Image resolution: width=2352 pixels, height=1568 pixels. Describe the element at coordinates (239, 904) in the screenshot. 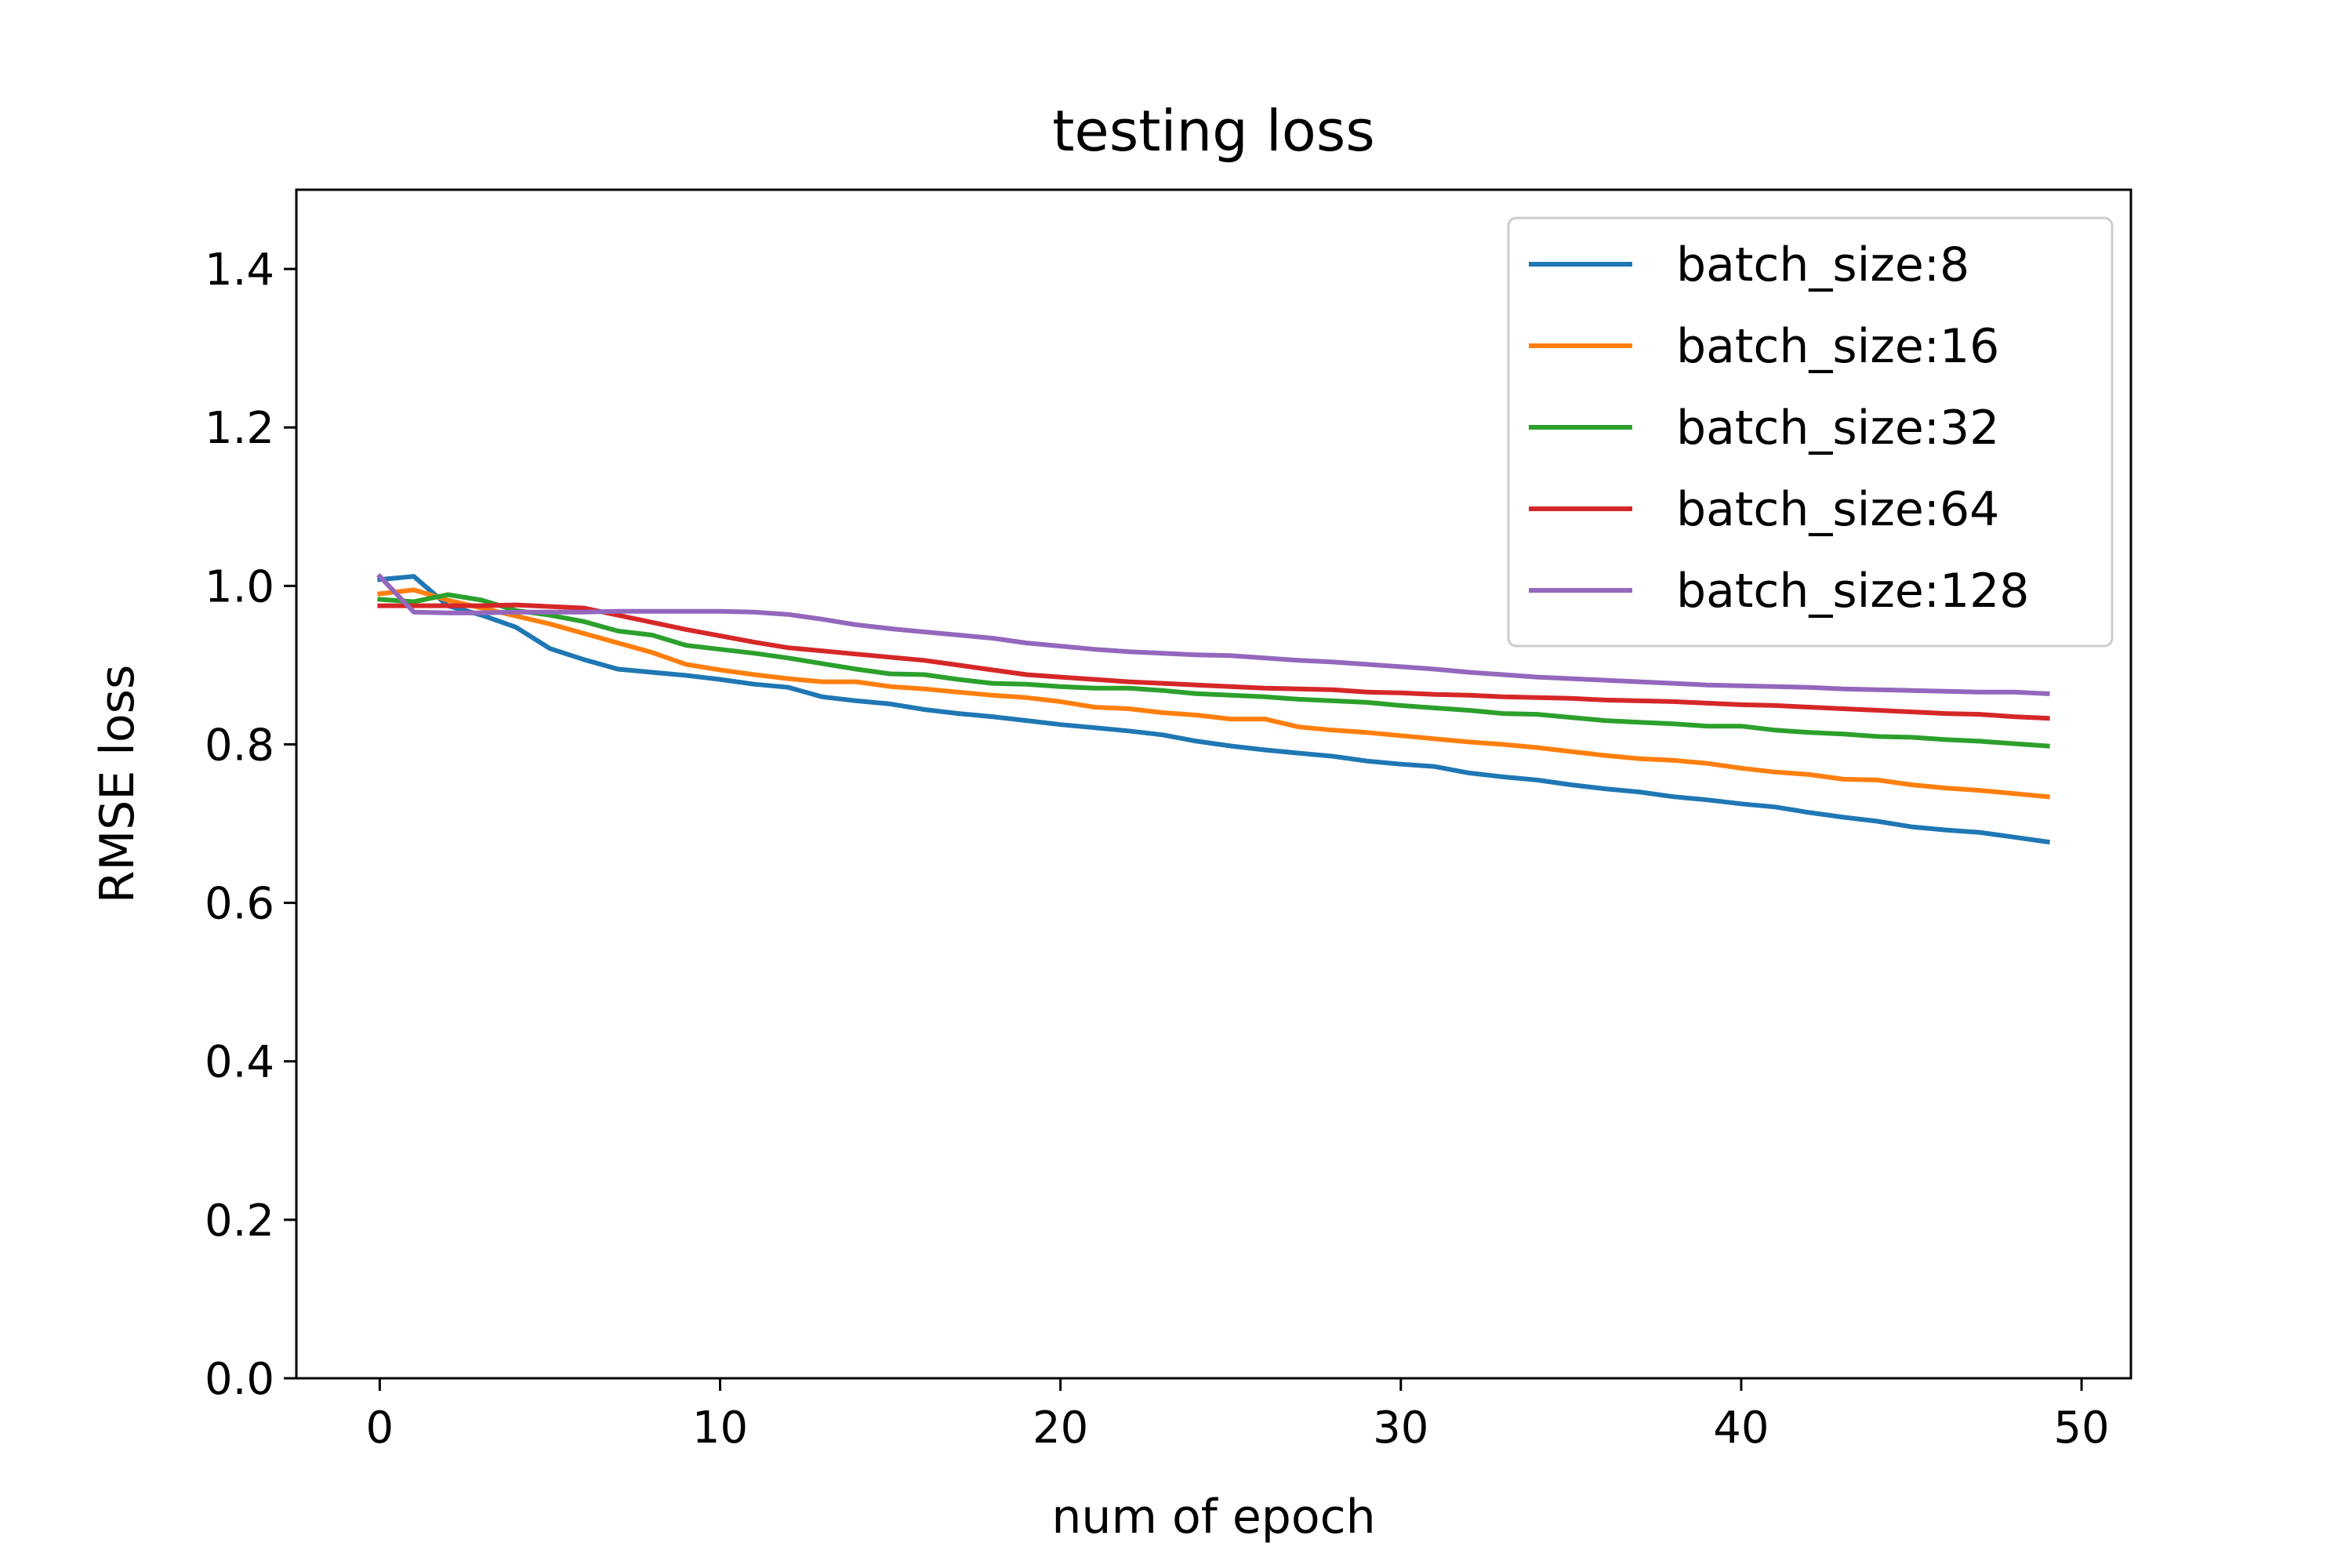

I see `y-tick-label: 0.6` at that location.